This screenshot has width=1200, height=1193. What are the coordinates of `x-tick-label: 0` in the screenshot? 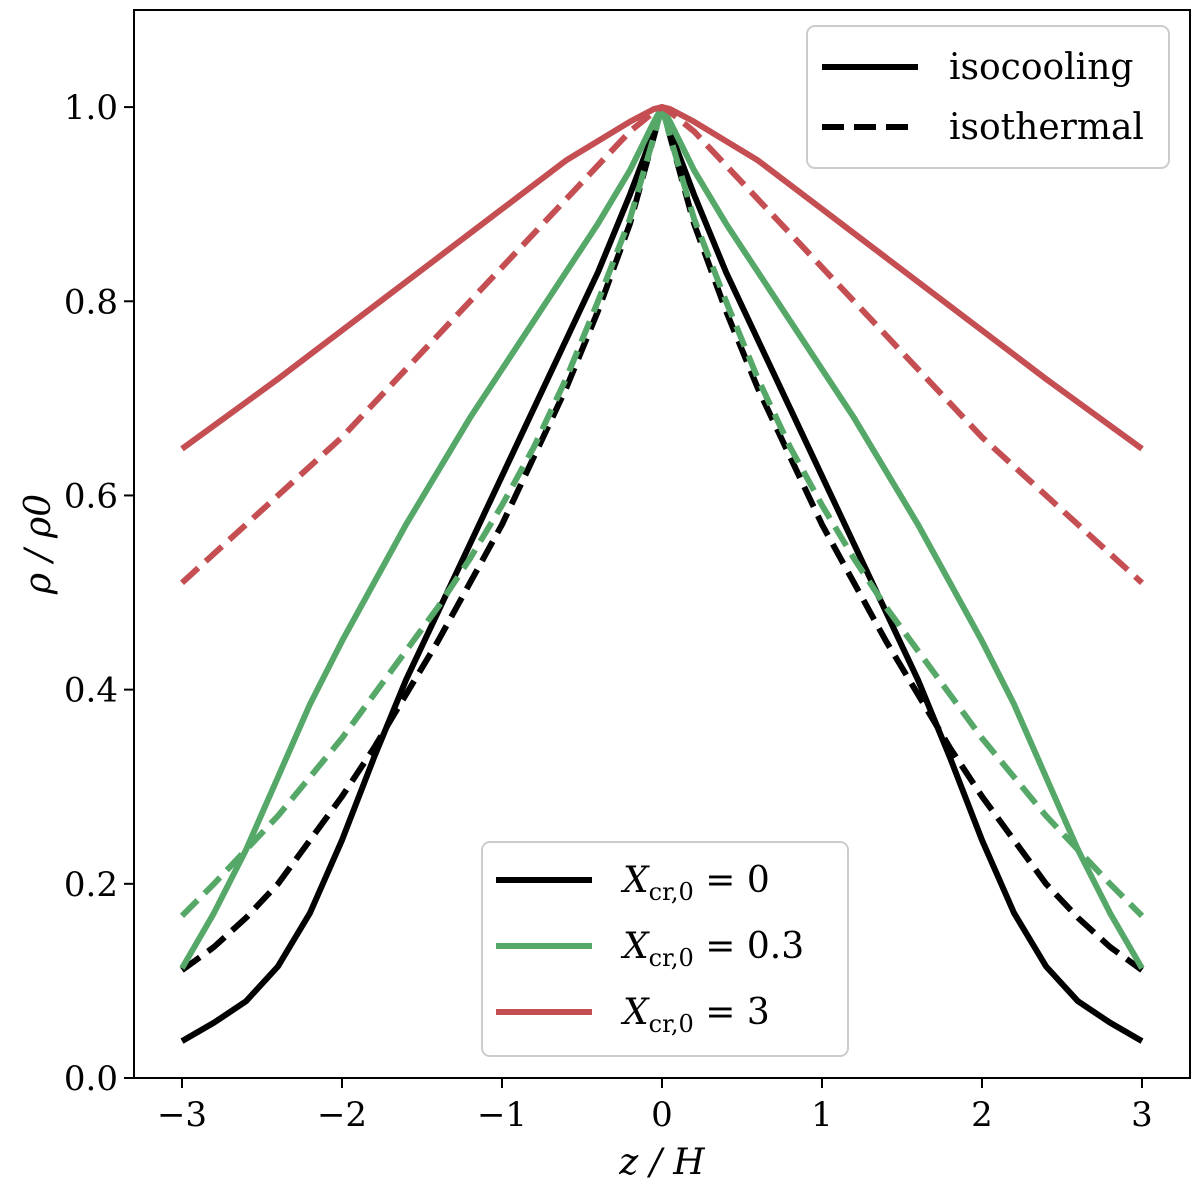 It's located at (662, 1115).